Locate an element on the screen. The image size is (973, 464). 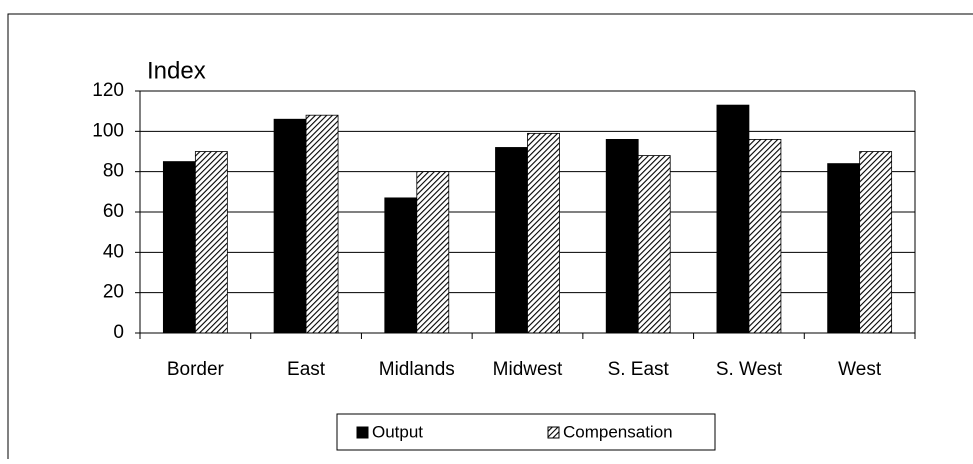
x-tick-label: S. East is located at coordinates (639, 369).